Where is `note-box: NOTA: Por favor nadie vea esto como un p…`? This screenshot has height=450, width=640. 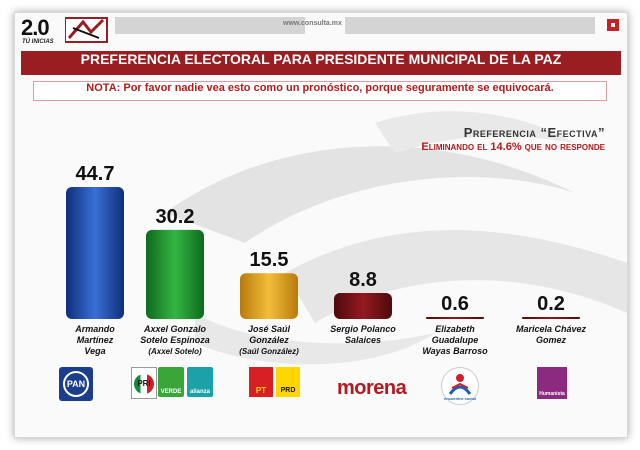
note-box: NOTA: Por favor nadie vea esto como un p… is located at coordinates (320, 91).